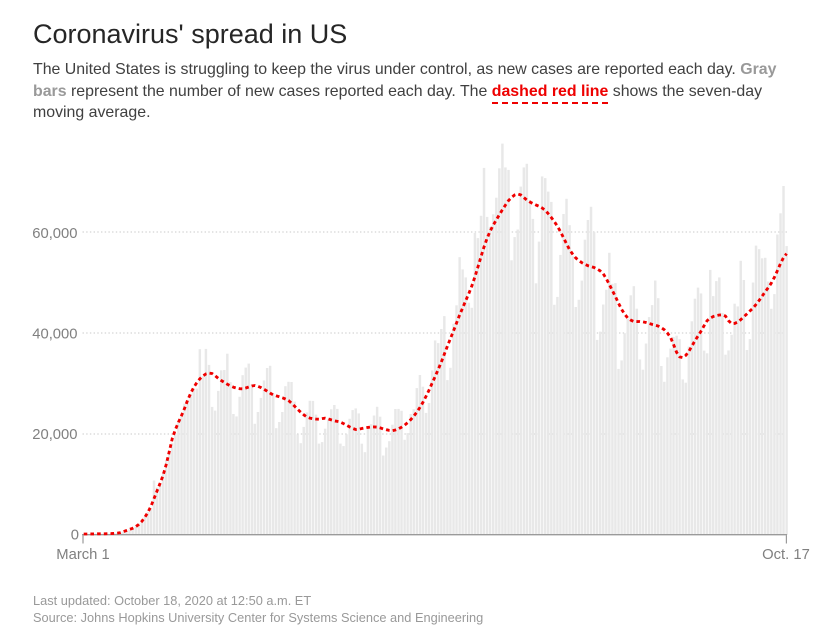  Describe the element at coordinates (54, 435) in the screenshot. I see `svg-text: 20,000` at that location.